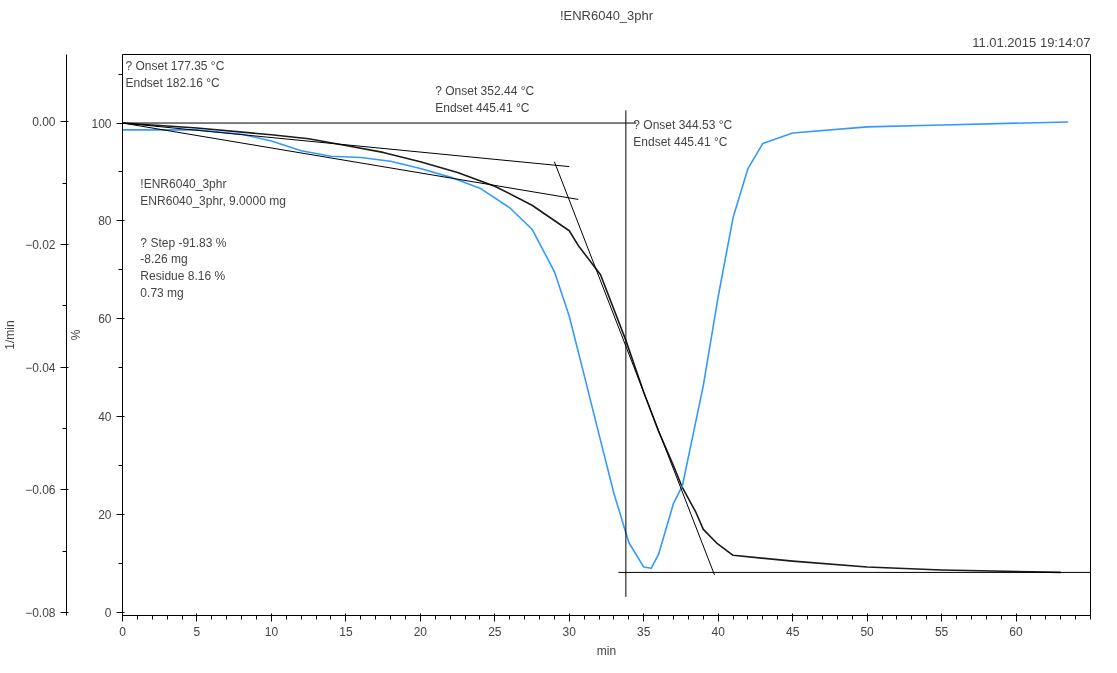  I want to click on annotation: ? Onset 177.35 °C Endset 182.16 °C, so click(175, 75).